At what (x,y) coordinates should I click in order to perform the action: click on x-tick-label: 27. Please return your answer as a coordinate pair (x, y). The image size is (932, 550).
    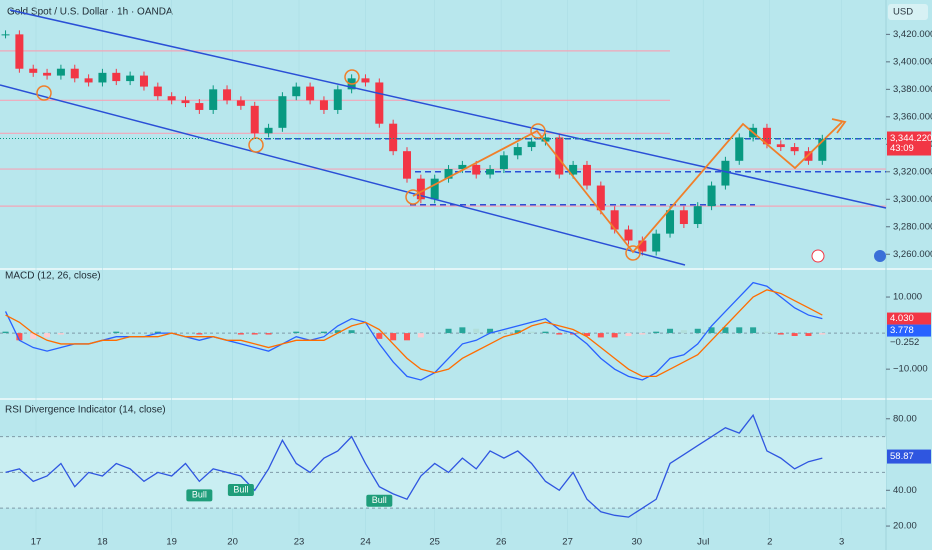
    Looking at the image, I should click on (567, 542).